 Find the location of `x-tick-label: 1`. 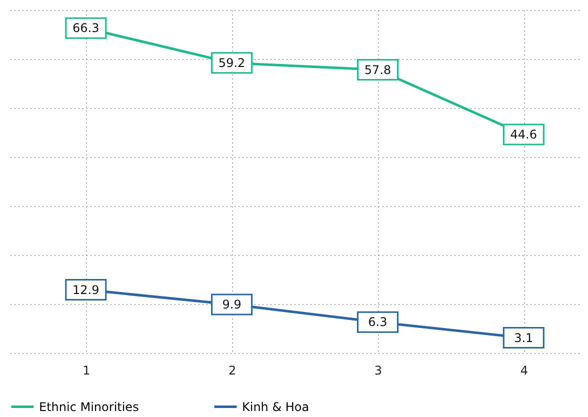

x-tick-label: 1 is located at coordinates (86, 371).